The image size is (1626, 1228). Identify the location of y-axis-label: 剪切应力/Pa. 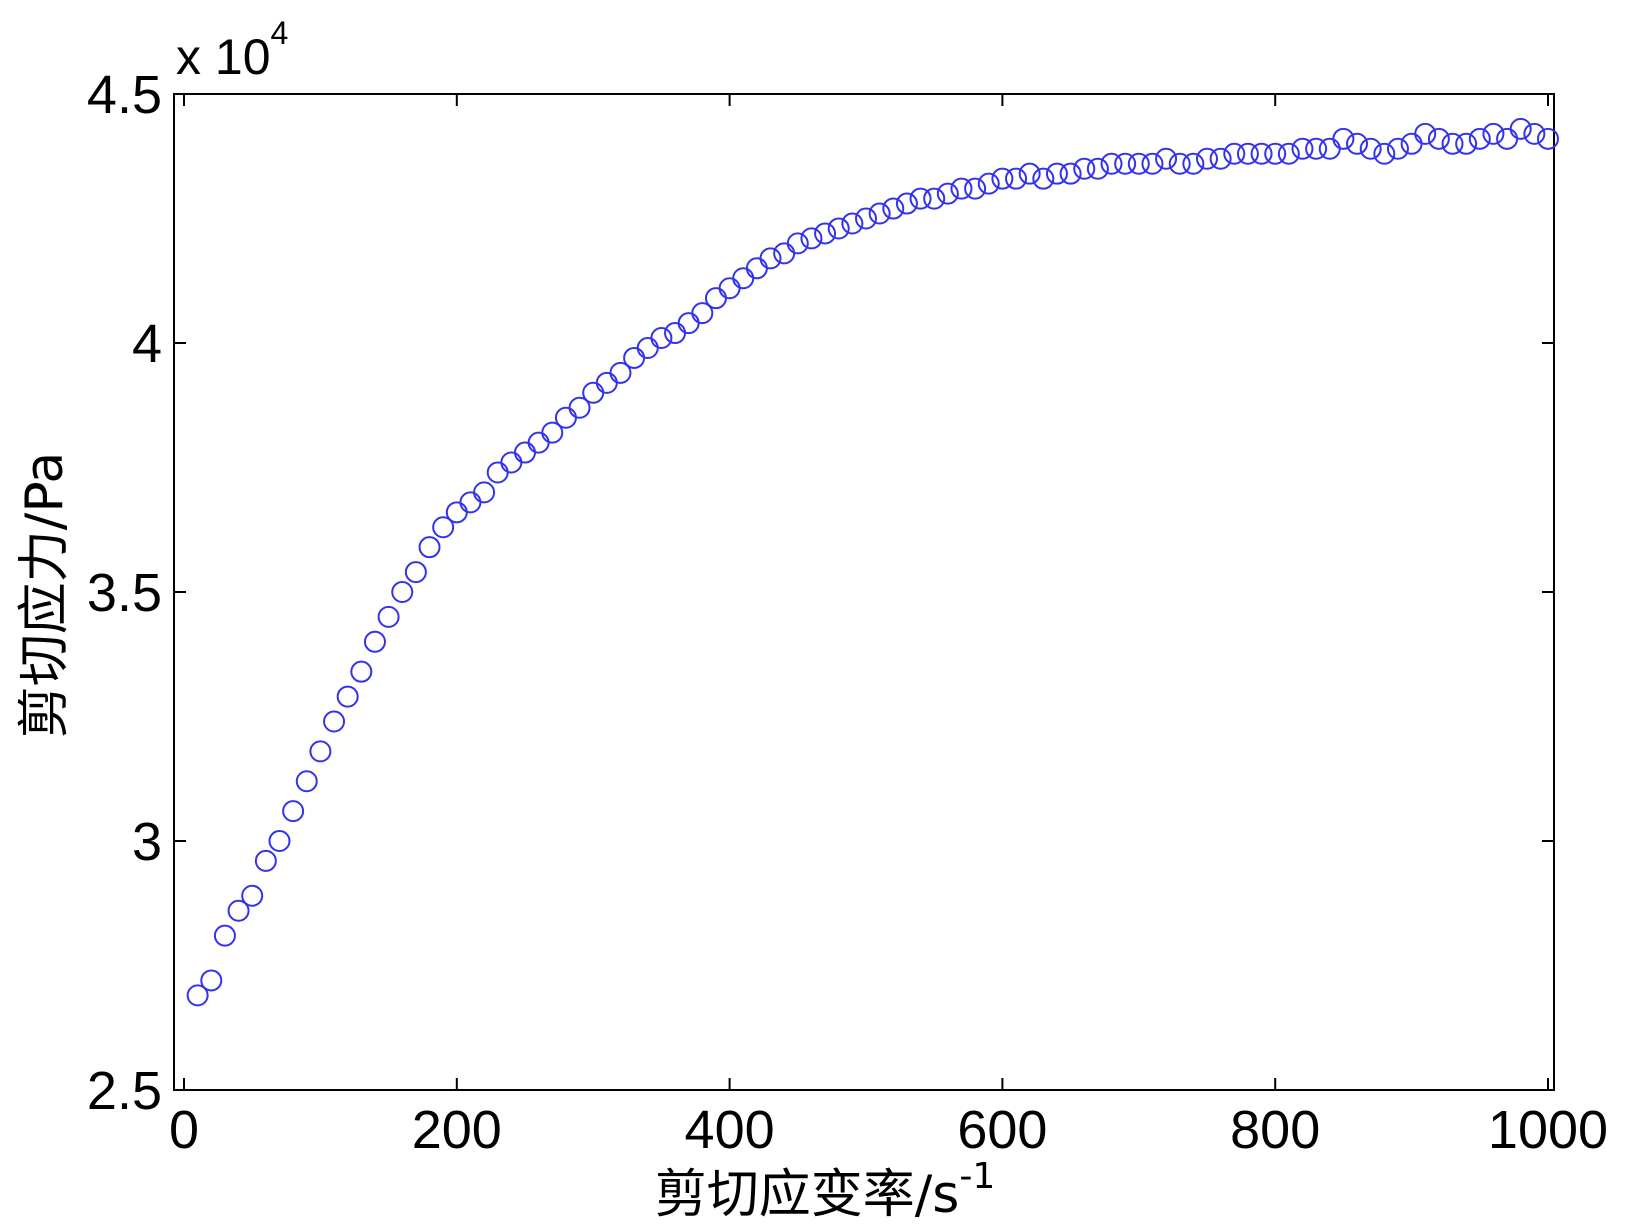
(45, 595).